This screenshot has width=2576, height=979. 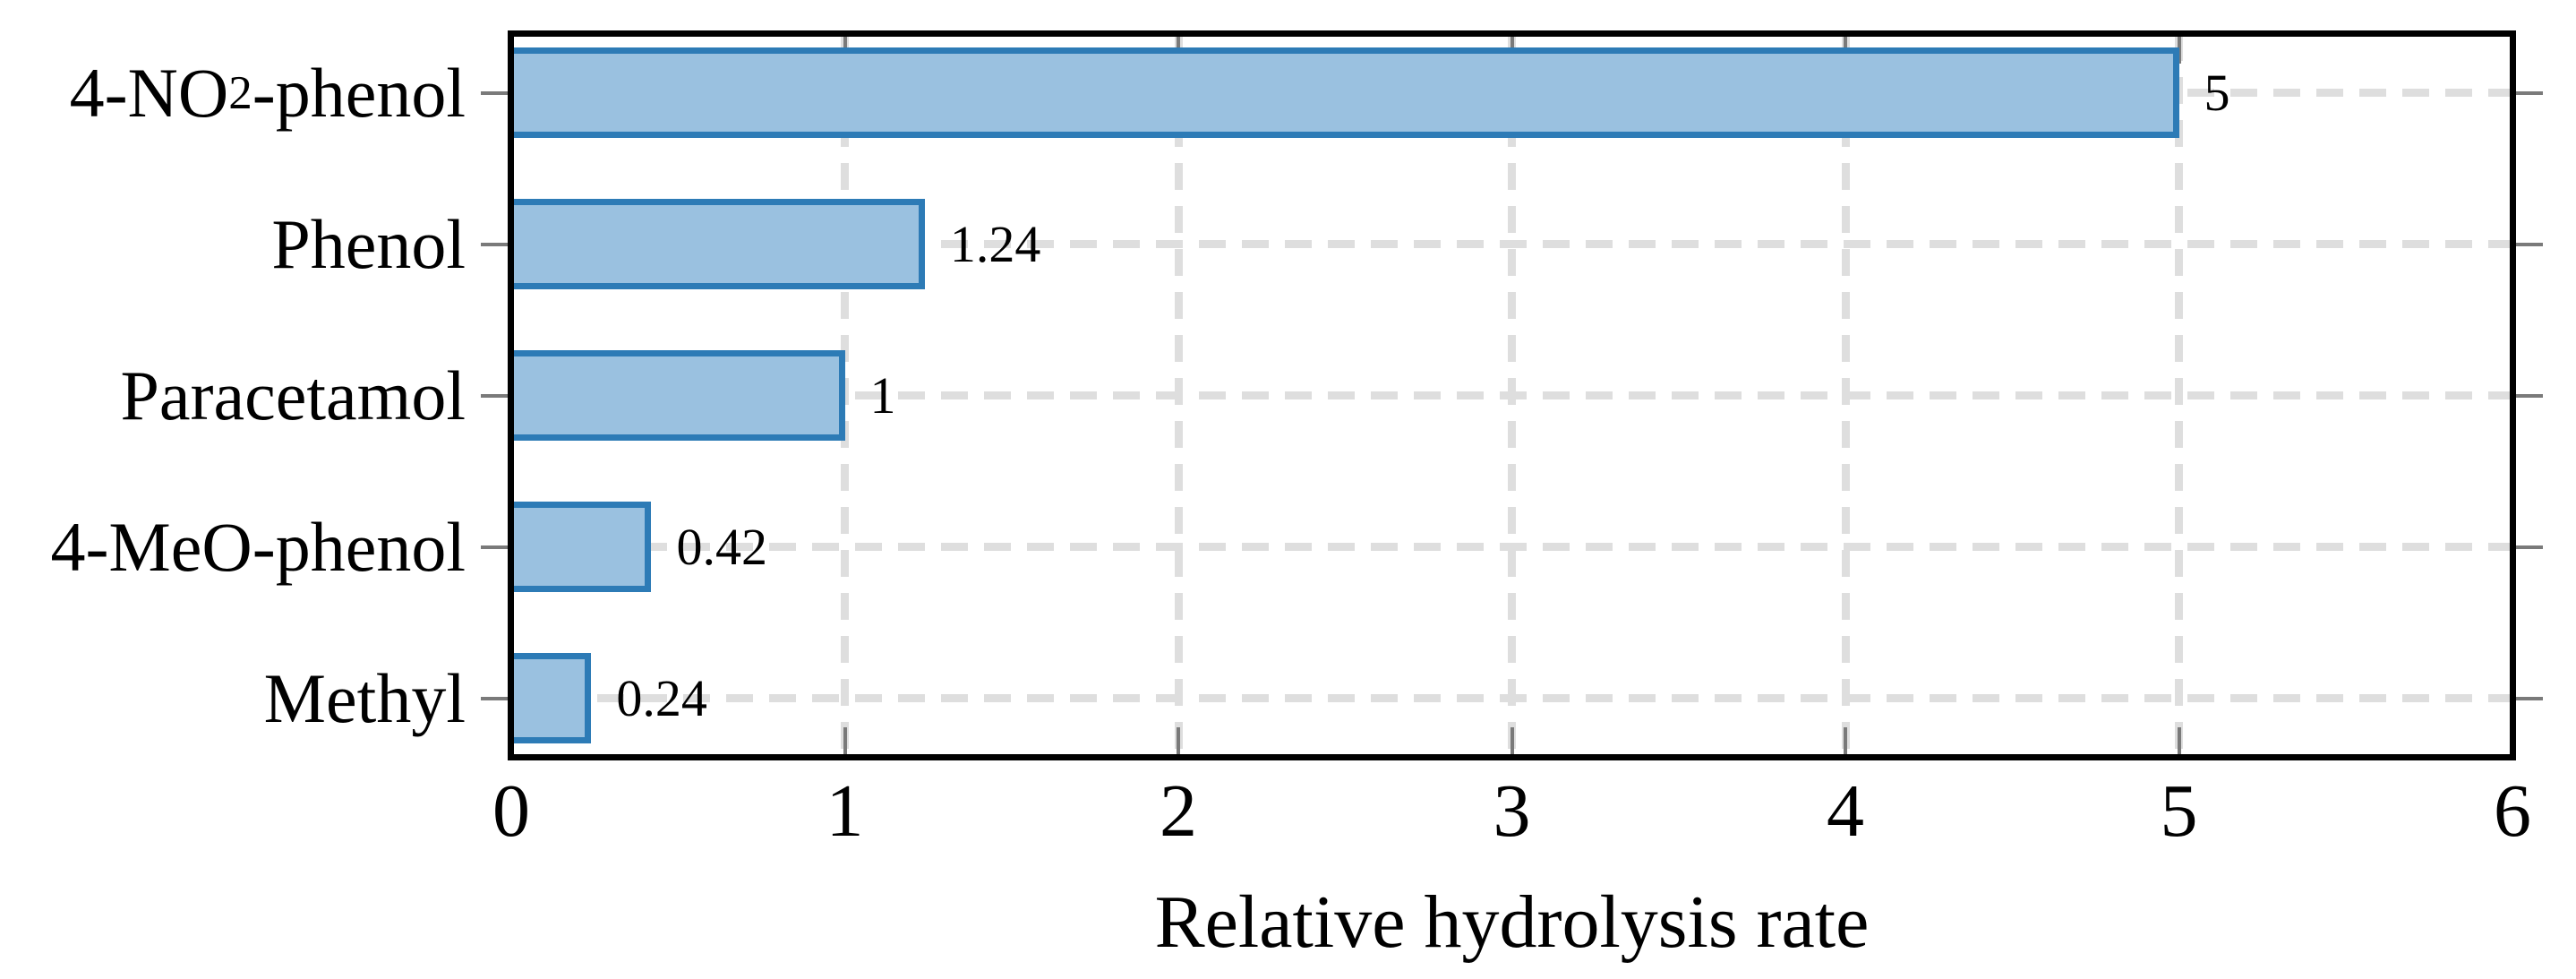 I want to click on bar-row: 0.42, so click(x=1511, y=547).